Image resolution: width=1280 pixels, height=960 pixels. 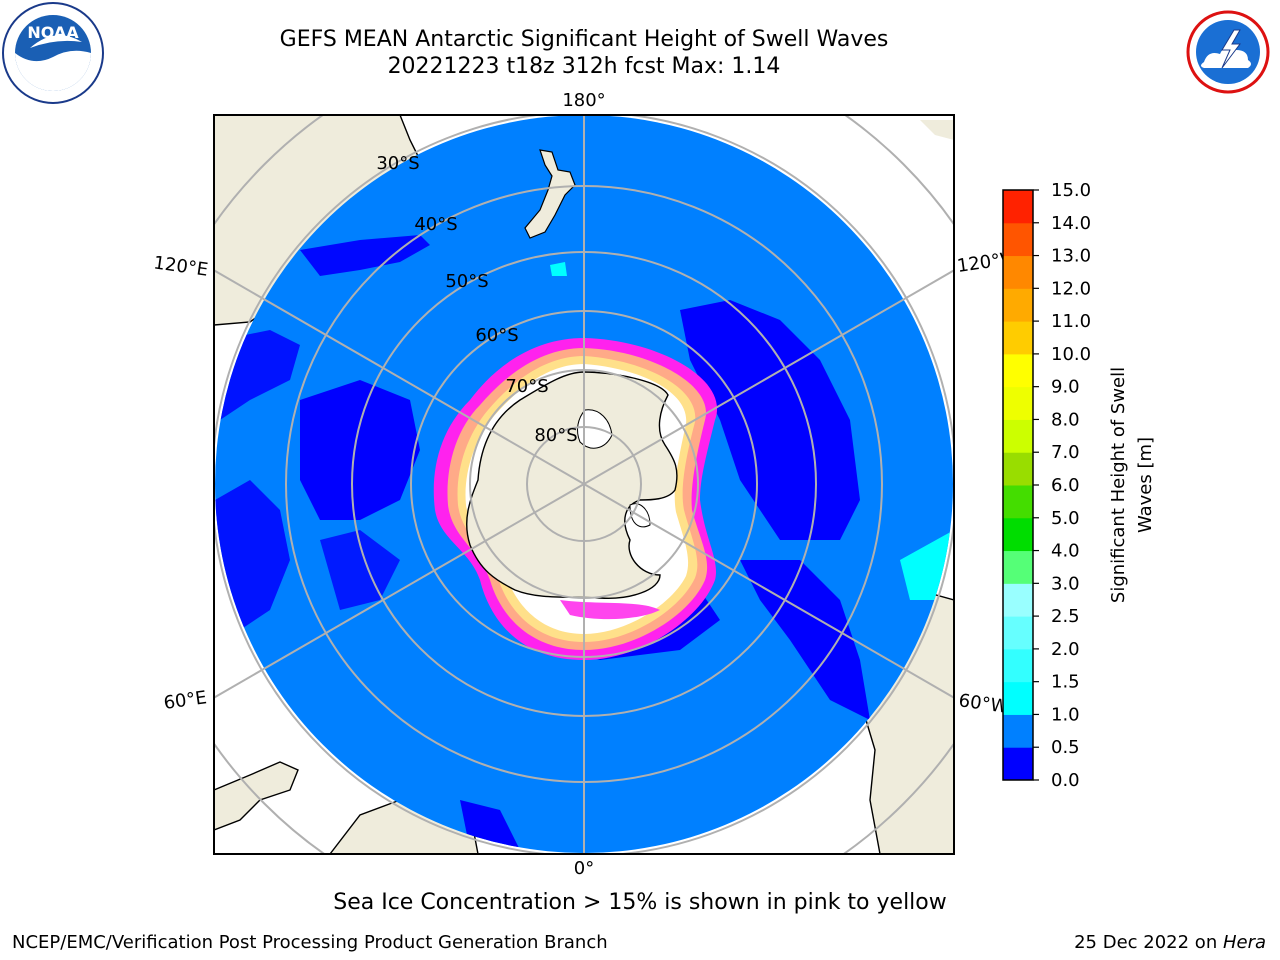 I want to click on colorbar-tick-label: 13.0, so click(x=1071, y=256).